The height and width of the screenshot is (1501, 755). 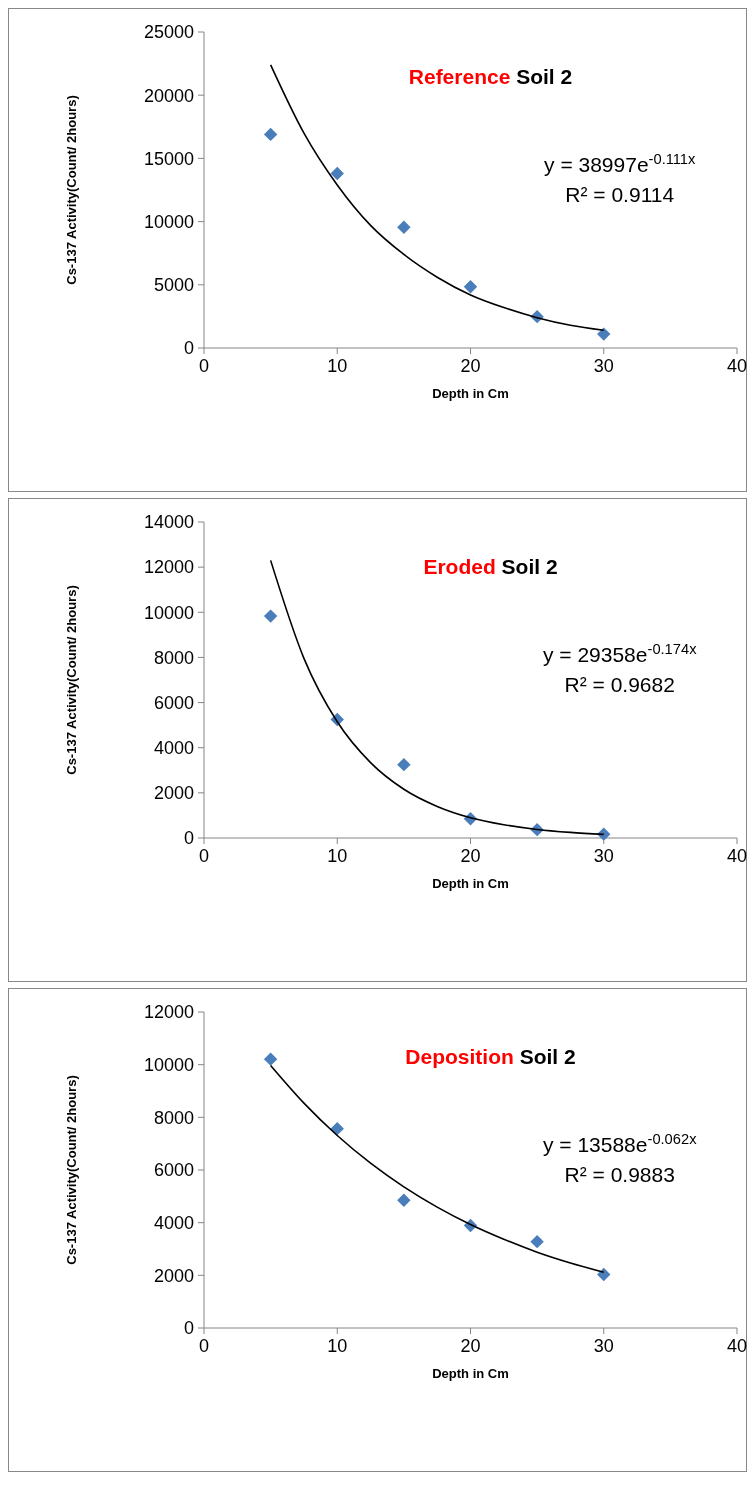 I want to click on annotation: y = 13588e$^{-0.062x}$, so click(x=620, y=1143).